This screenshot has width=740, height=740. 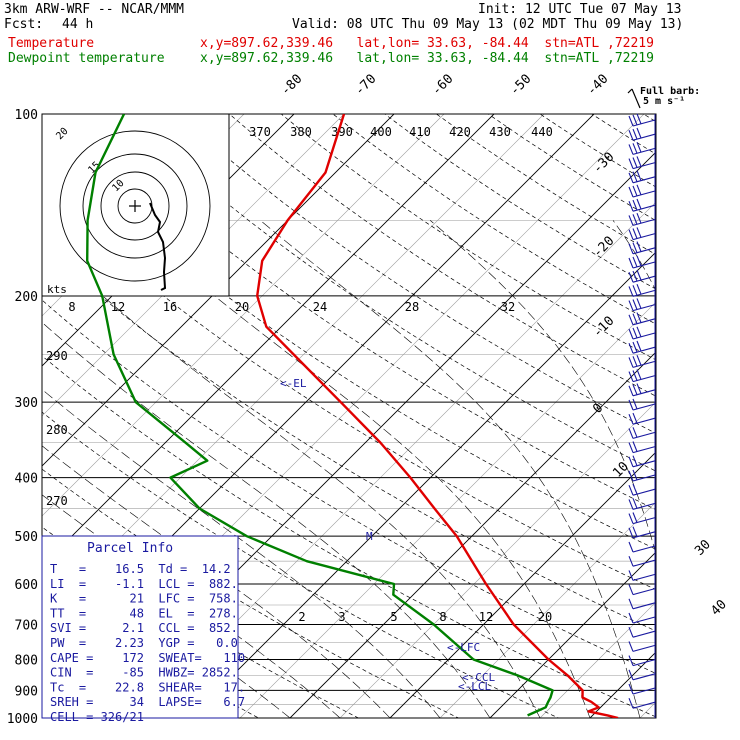 I want to click on thetae-label: 32, so click(x=508, y=307).